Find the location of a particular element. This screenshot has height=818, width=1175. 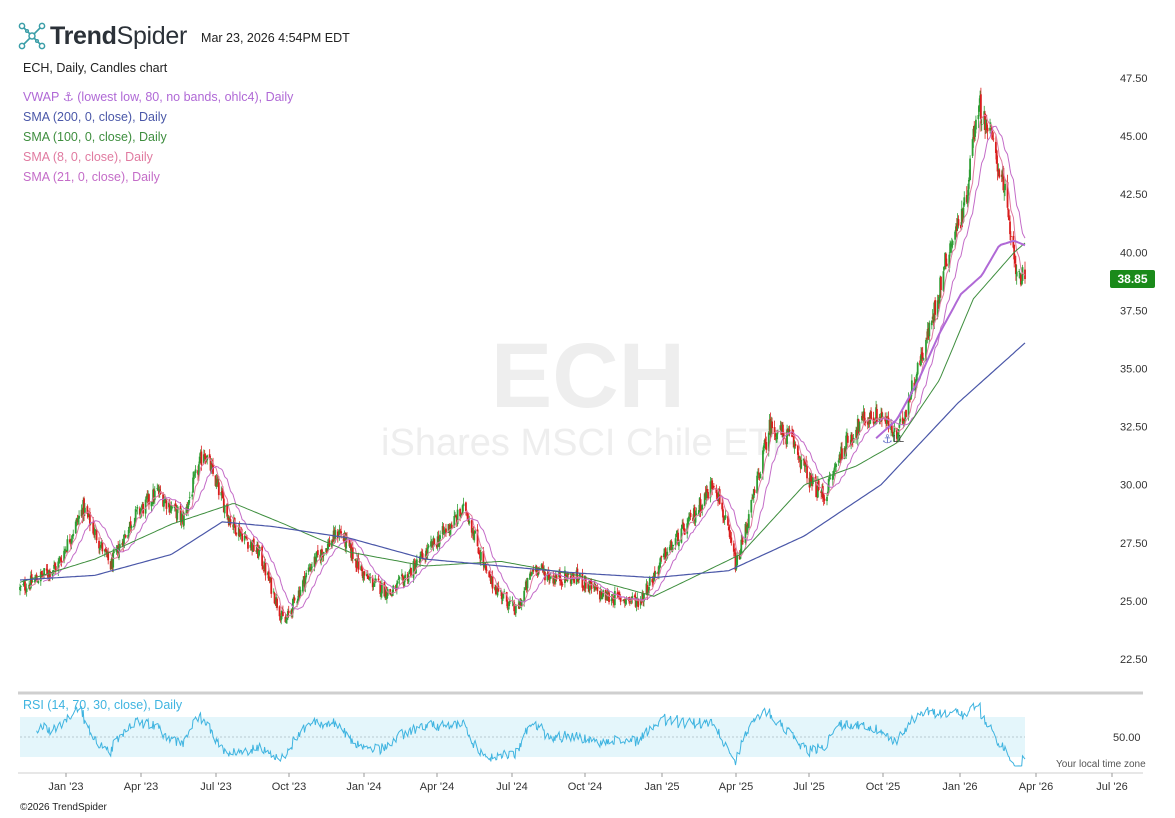

x-tick-label: Oct '25 is located at coordinates (883, 787).